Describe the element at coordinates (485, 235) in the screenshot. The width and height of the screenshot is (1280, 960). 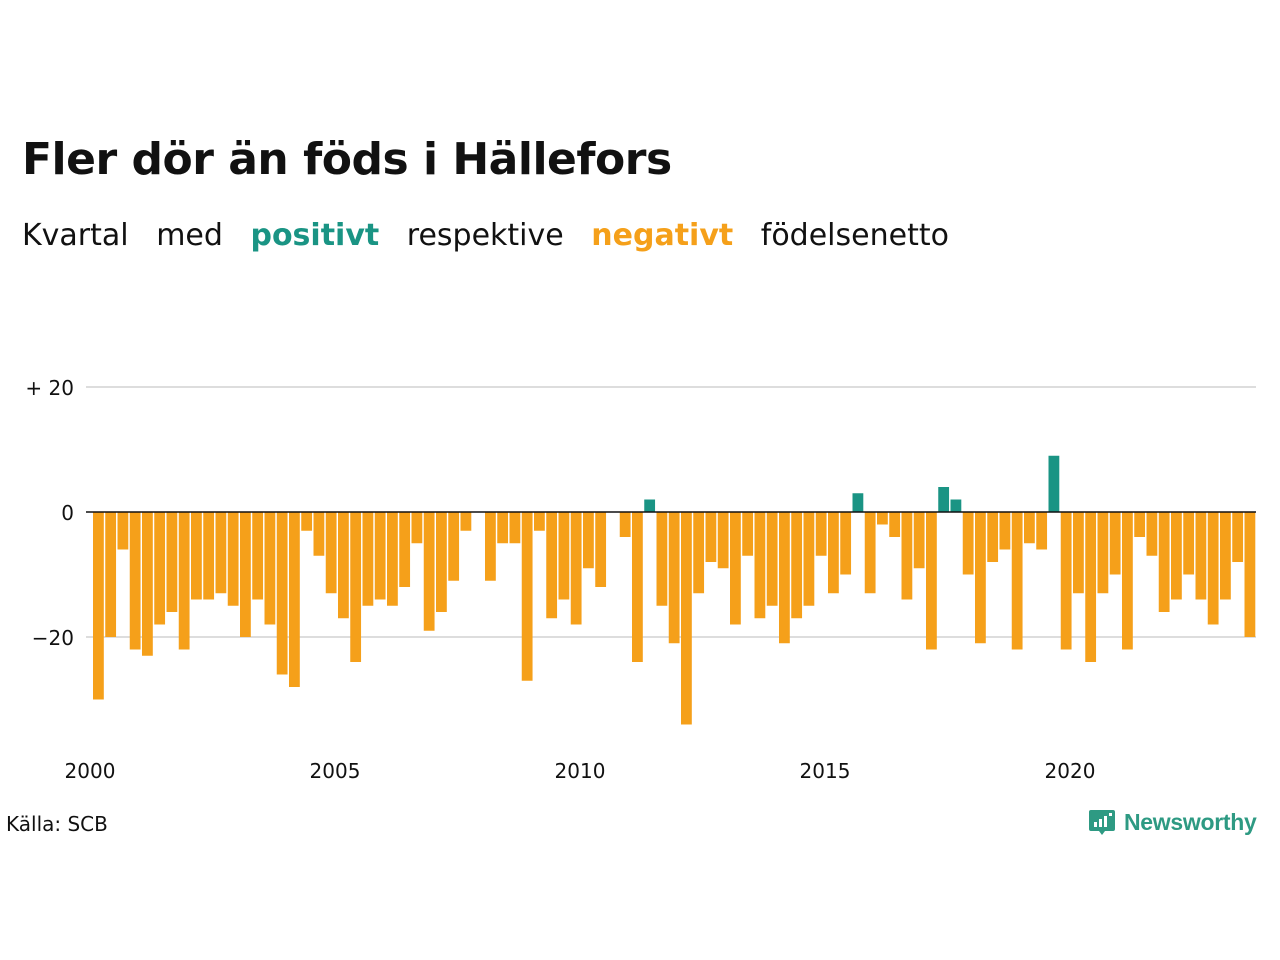
I see `subtitle-word-respektive: respektive` at that location.